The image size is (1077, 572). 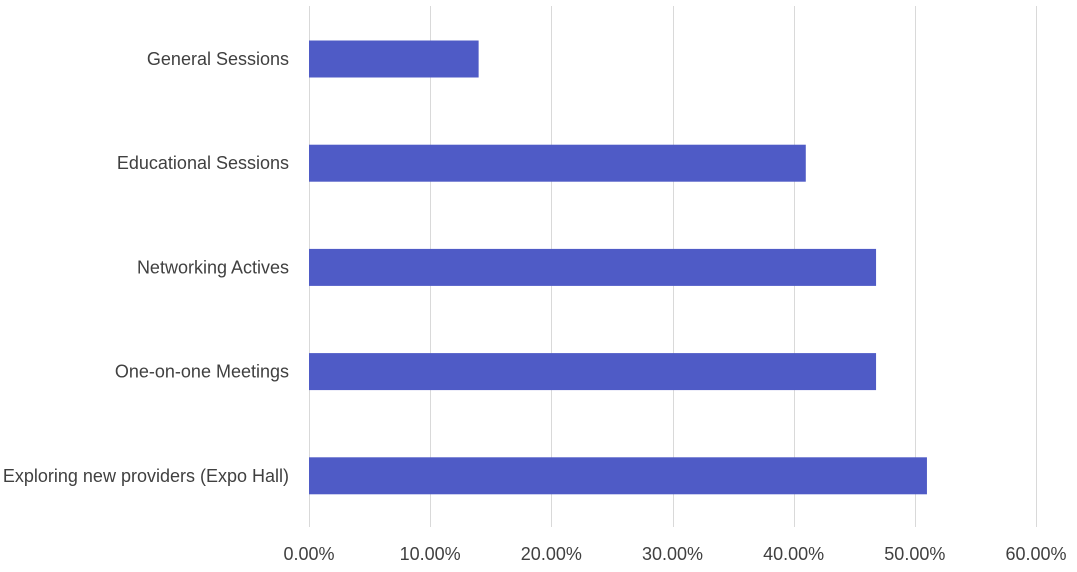 I want to click on category-label: Exploring new providers (Expo Hall), so click(x=146, y=476).